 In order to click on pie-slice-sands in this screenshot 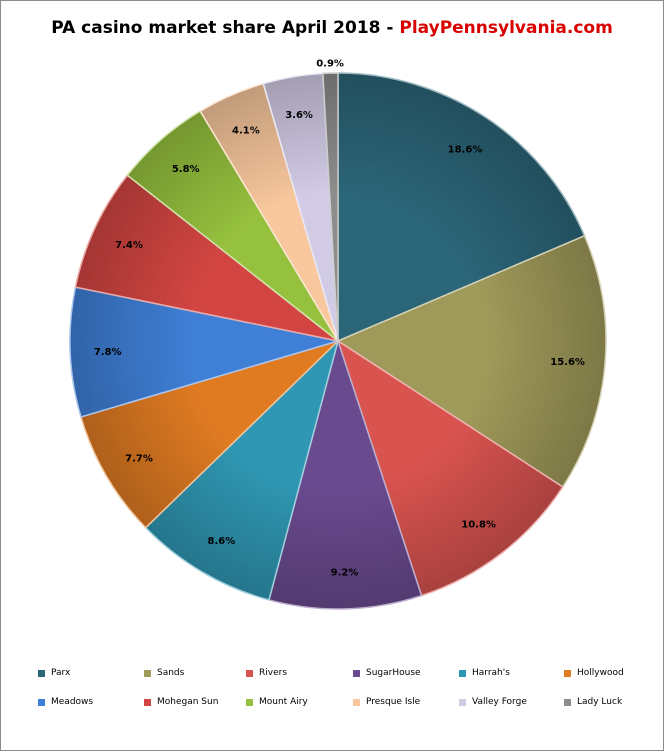, I will do `click(472, 361)`.